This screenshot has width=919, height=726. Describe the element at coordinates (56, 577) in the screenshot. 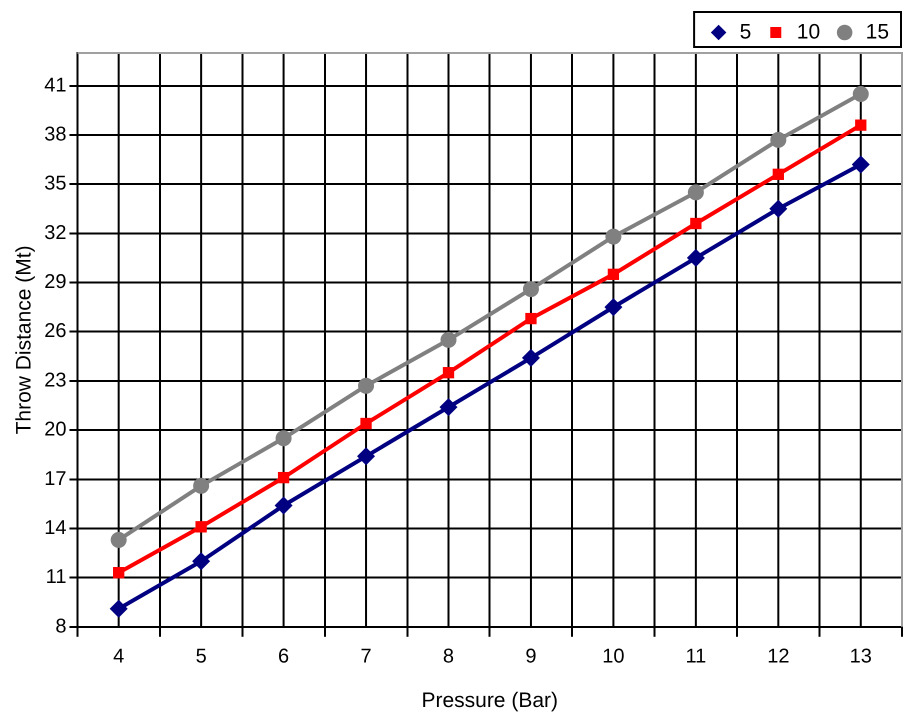

I see `y-tick-label: 11` at that location.